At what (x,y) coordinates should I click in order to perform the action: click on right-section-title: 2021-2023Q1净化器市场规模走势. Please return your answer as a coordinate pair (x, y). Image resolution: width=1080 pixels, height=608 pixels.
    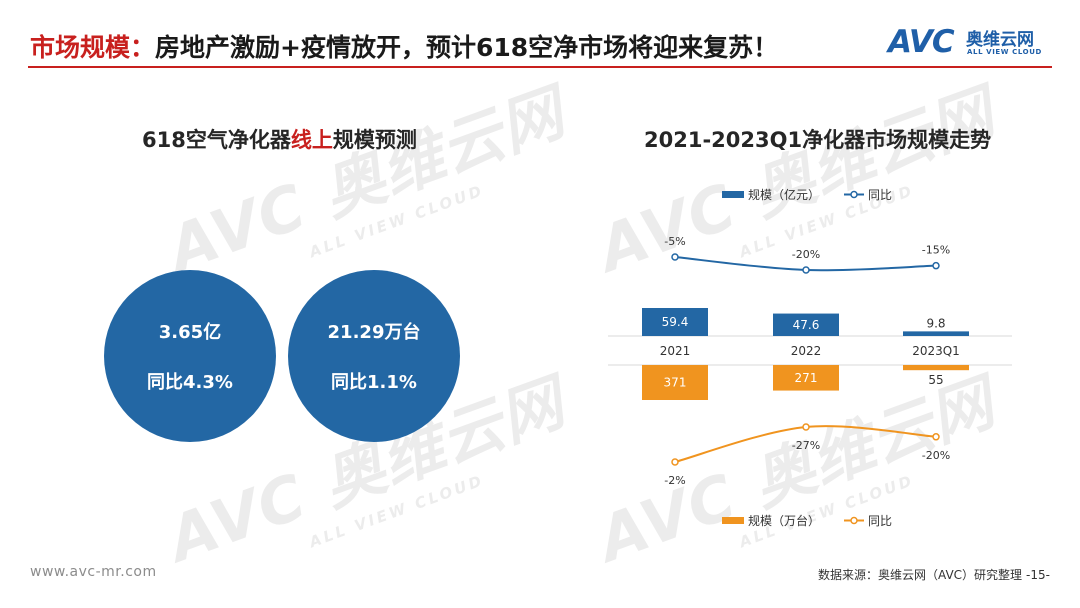
    Looking at the image, I should click on (818, 140).